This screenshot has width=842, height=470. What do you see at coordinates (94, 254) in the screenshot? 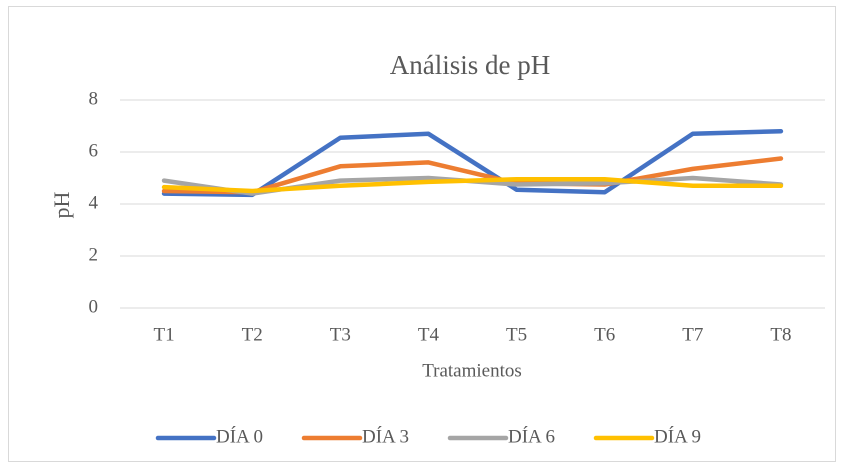
I see `y-tick-label: 2` at bounding box center [94, 254].